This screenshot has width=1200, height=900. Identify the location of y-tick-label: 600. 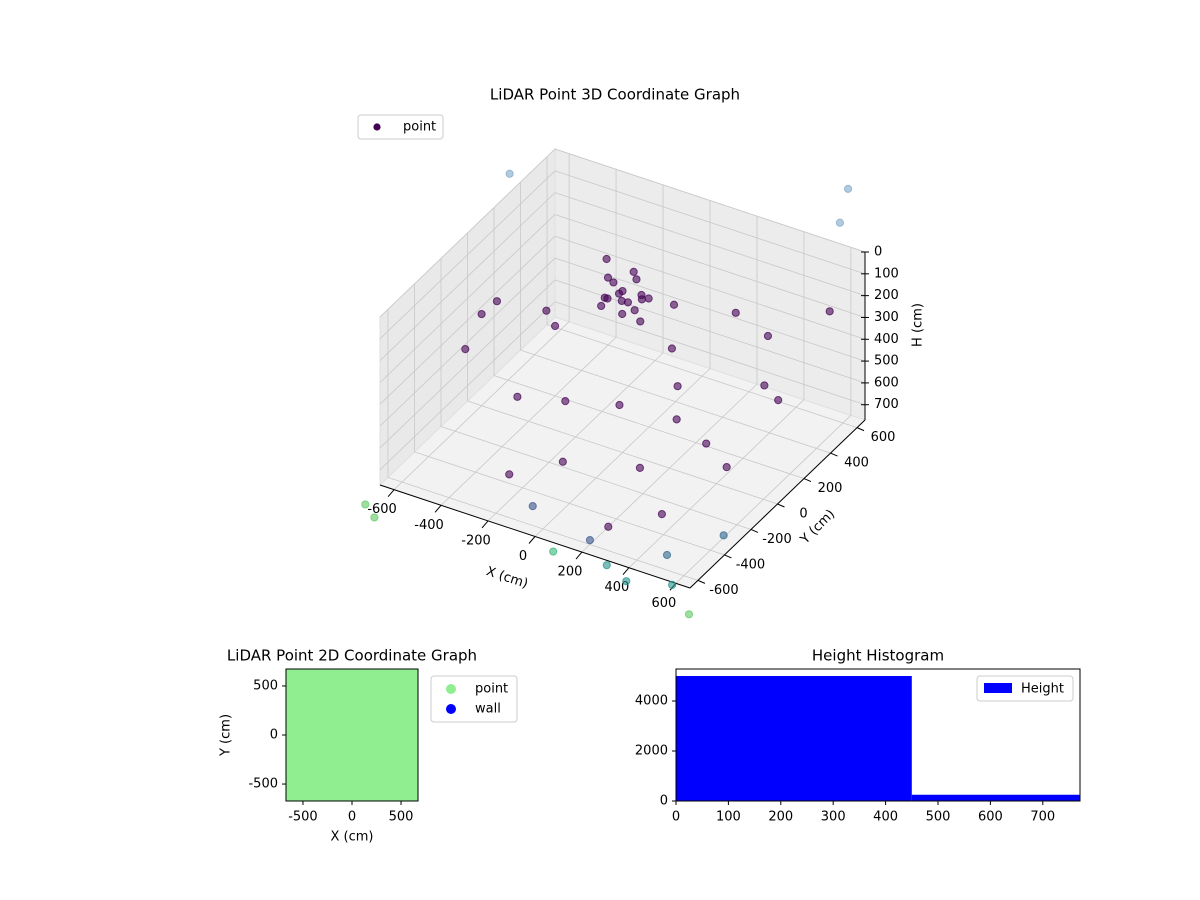
(883, 437).